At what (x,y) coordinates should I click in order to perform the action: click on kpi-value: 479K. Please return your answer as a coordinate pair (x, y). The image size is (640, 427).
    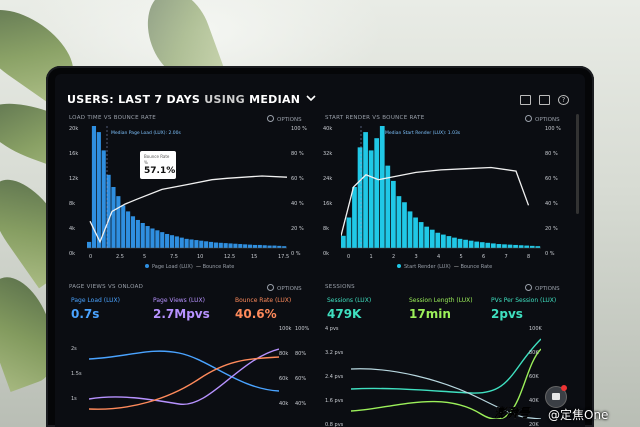
    Looking at the image, I should click on (344, 314).